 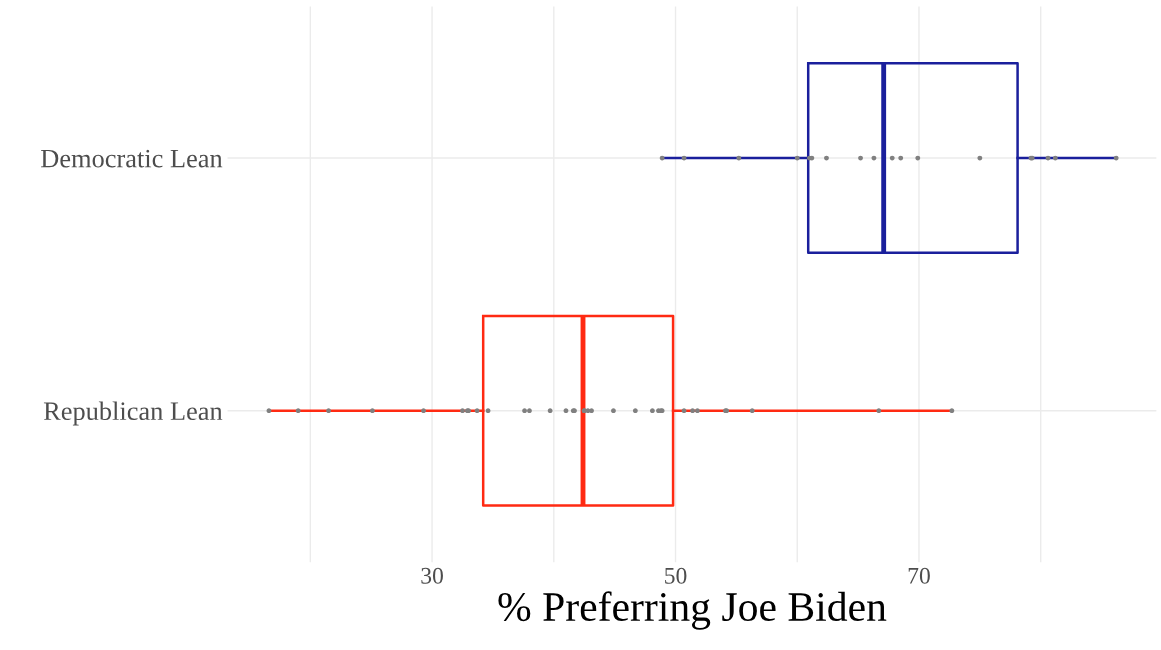 I want to click on x-axis-title: % Preferring Joe Biden, so click(x=692, y=610).